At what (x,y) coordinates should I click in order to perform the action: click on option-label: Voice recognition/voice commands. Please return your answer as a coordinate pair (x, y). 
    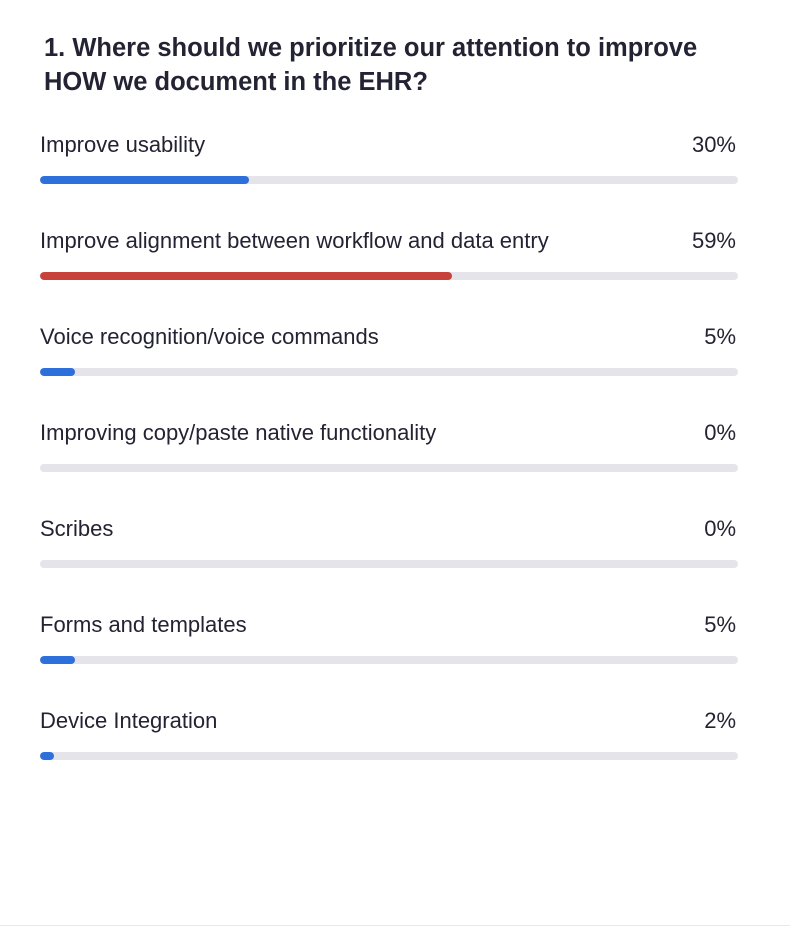
    Looking at the image, I should click on (209, 336).